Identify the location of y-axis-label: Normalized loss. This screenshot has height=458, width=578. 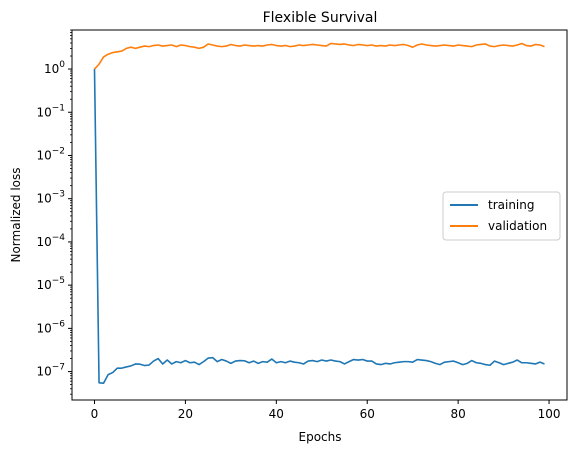
(16, 214).